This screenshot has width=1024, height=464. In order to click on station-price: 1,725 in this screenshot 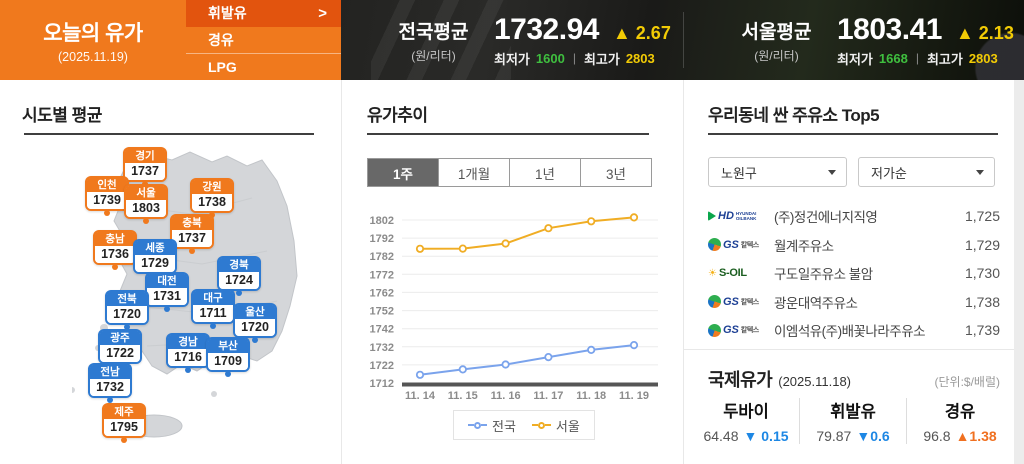, I will do `click(982, 216)`.